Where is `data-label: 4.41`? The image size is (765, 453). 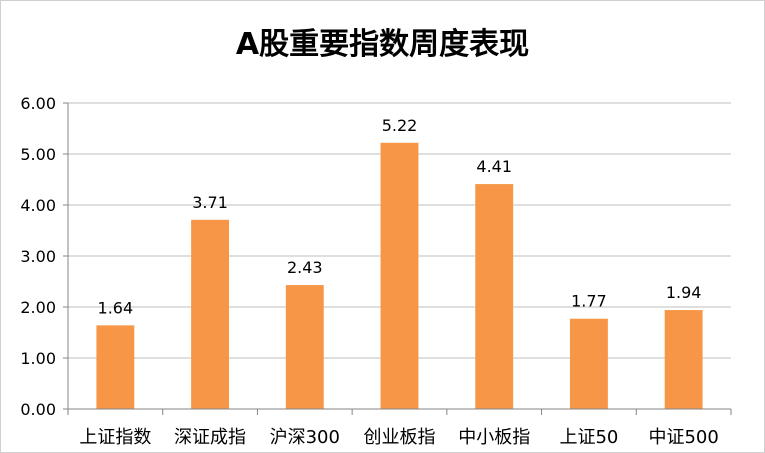
data-label: 4.41 is located at coordinates (494, 166).